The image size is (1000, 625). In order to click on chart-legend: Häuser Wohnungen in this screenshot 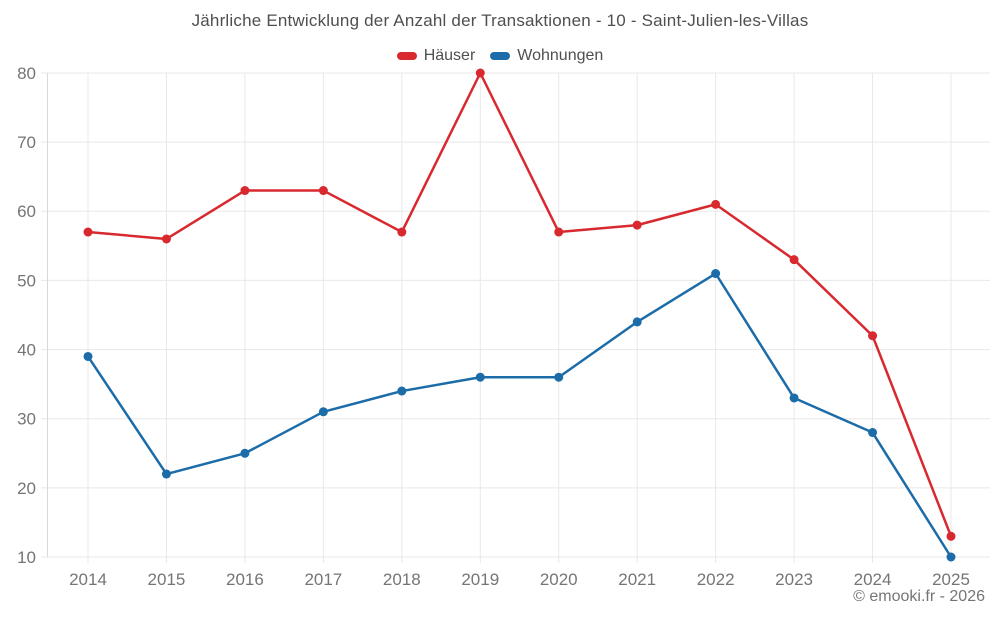, I will do `click(500, 56)`.